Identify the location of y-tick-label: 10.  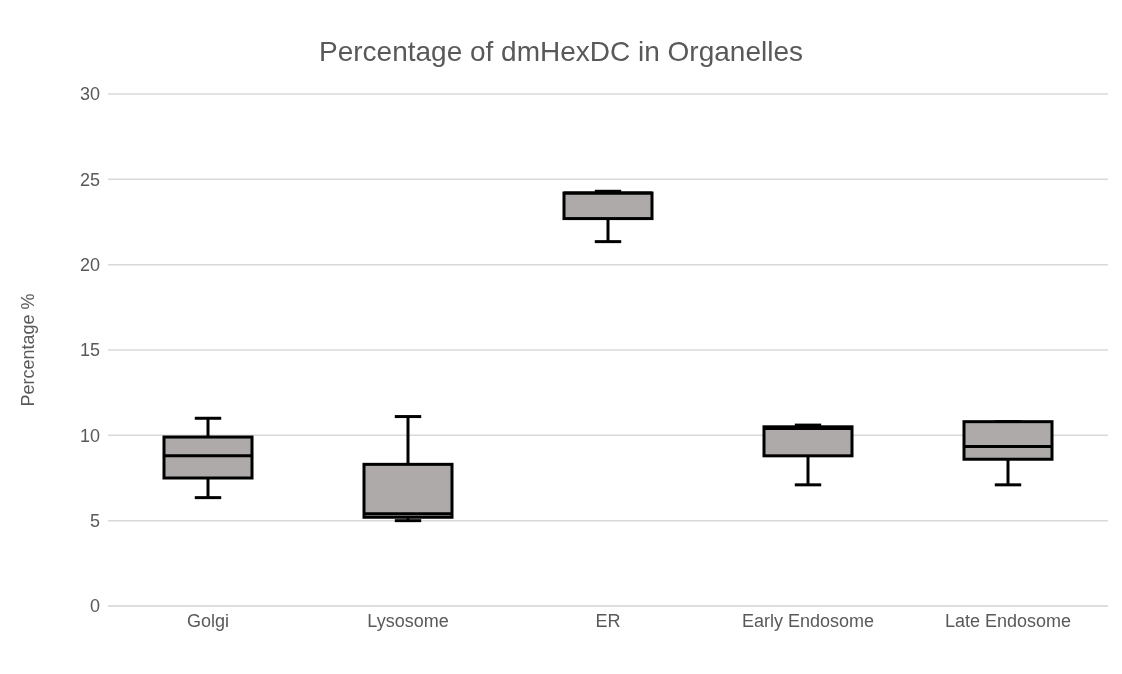
(89, 435).